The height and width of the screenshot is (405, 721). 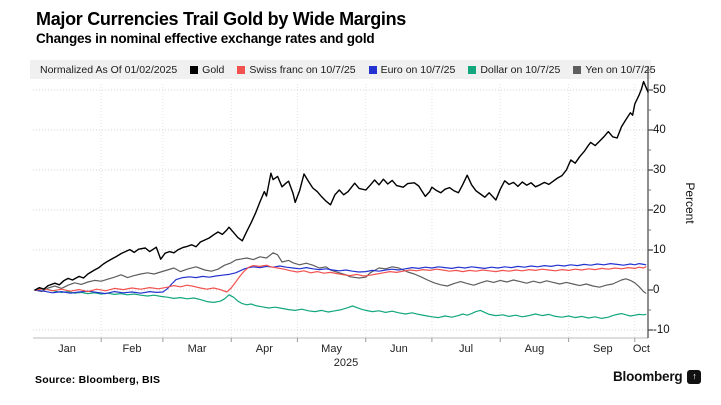 What do you see at coordinates (264, 349) in the screenshot?
I see `x-axis-month-label: Apr` at bounding box center [264, 349].